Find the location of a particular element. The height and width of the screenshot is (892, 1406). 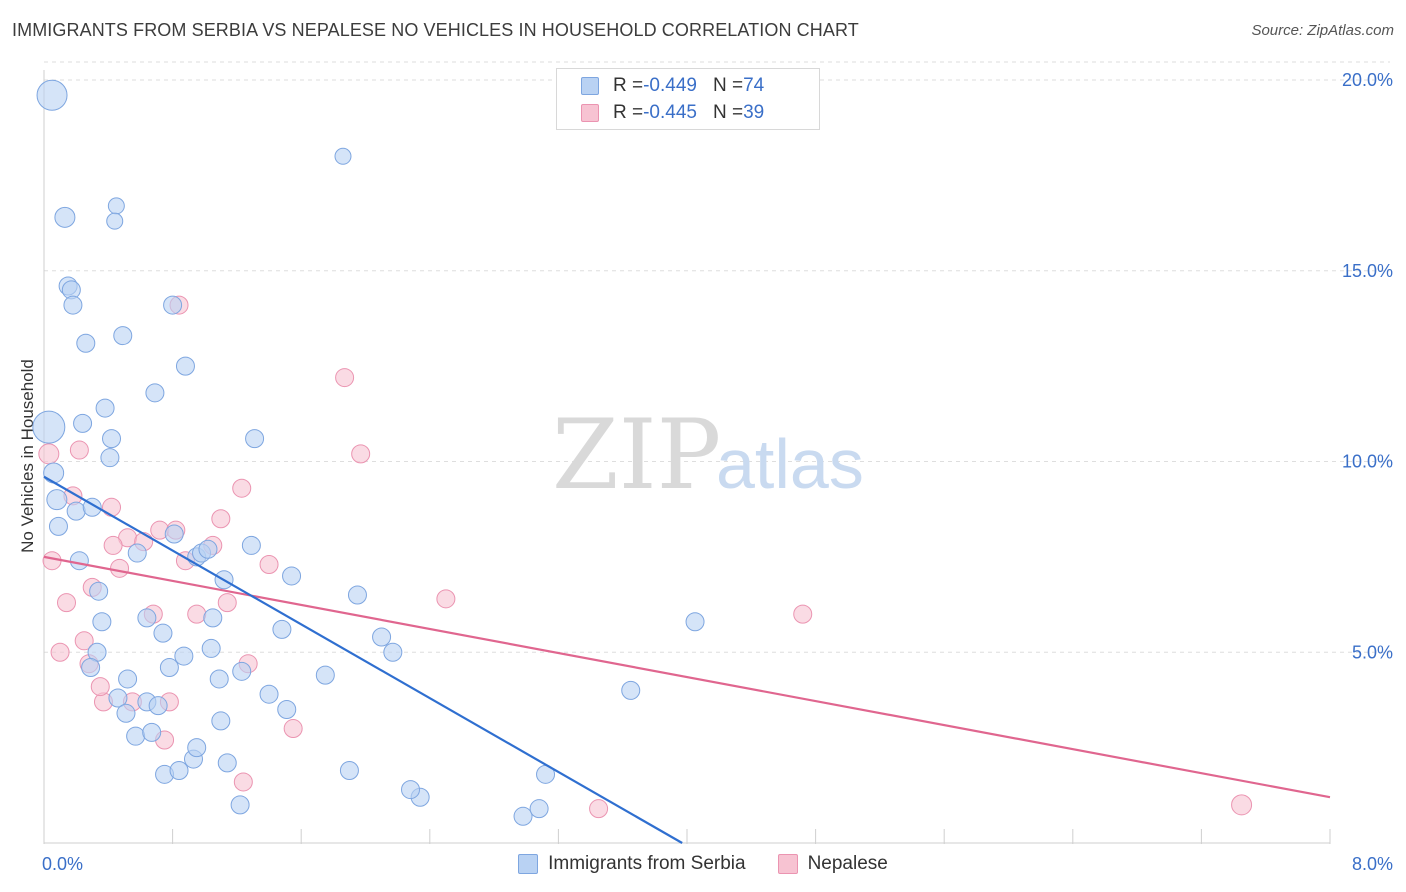

watermark-atlas: atlas is located at coordinates (790, 464).